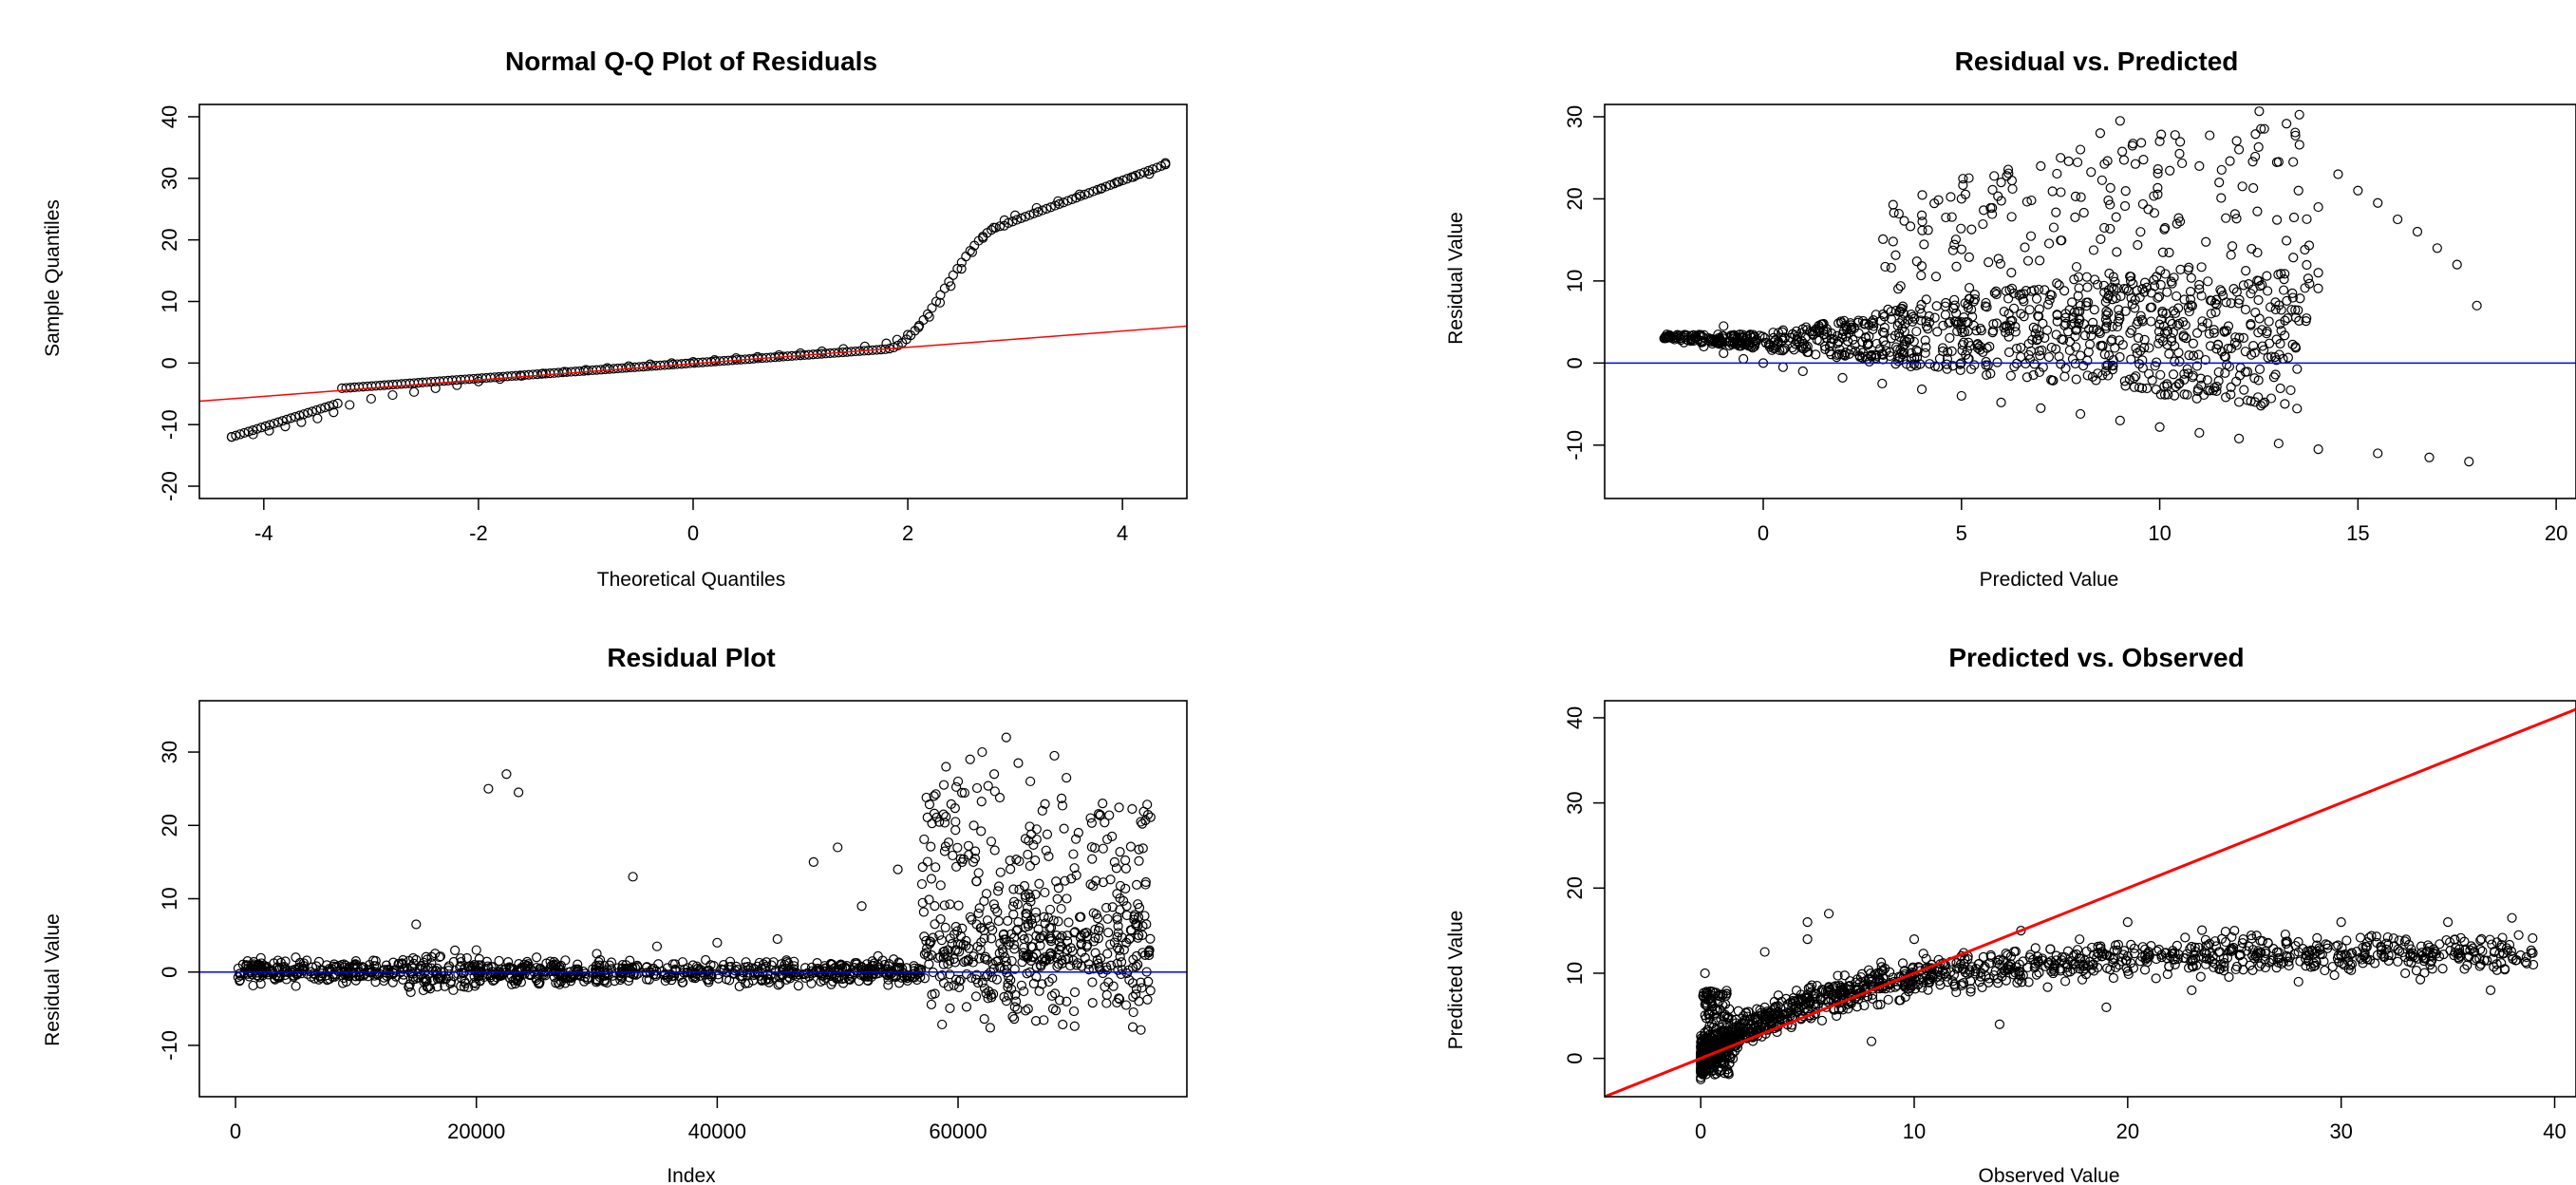  What do you see at coordinates (263, 533) in the screenshot?
I see `qq-x-tick-label: -4` at bounding box center [263, 533].